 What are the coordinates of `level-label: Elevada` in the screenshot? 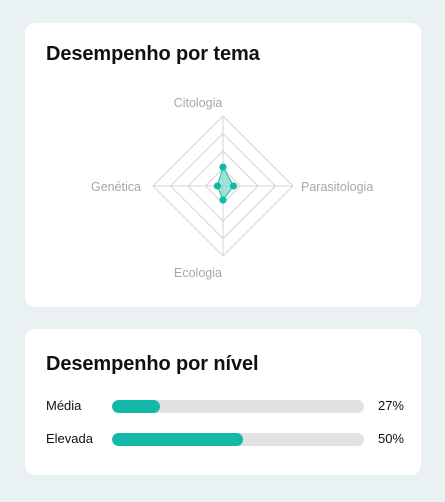 It's located at (69, 438).